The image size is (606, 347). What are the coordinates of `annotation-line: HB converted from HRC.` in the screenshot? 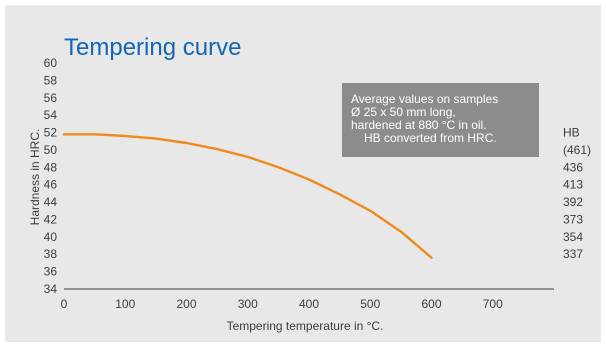 It's located at (430, 138).